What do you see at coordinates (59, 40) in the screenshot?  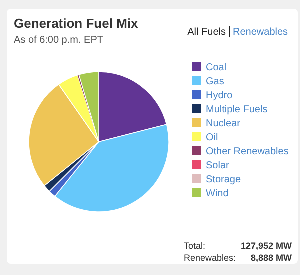 I see `chart-subtitle: As of 6:00 p.m. EPT` at bounding box center [59, 40].